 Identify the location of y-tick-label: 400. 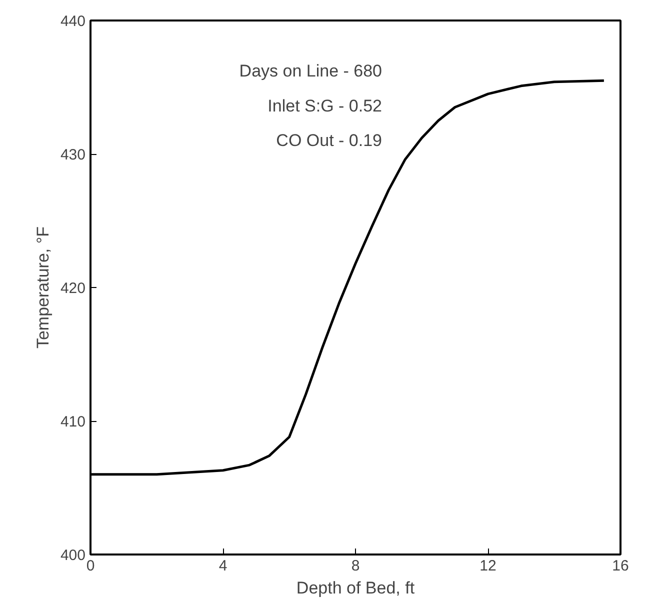
(73, 555).